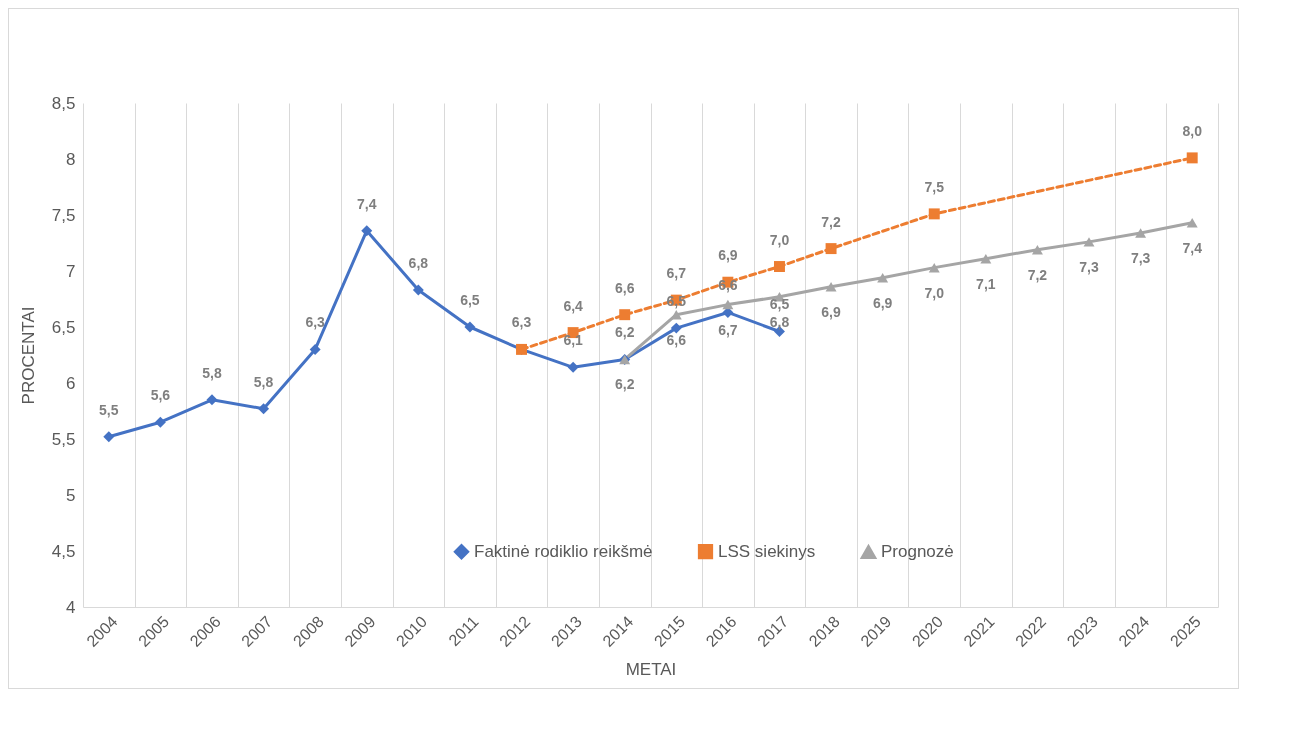  Describe the element at coordinates (767, 551) in the screenshot. I see `legend-label: LSS siekinys` at that location.